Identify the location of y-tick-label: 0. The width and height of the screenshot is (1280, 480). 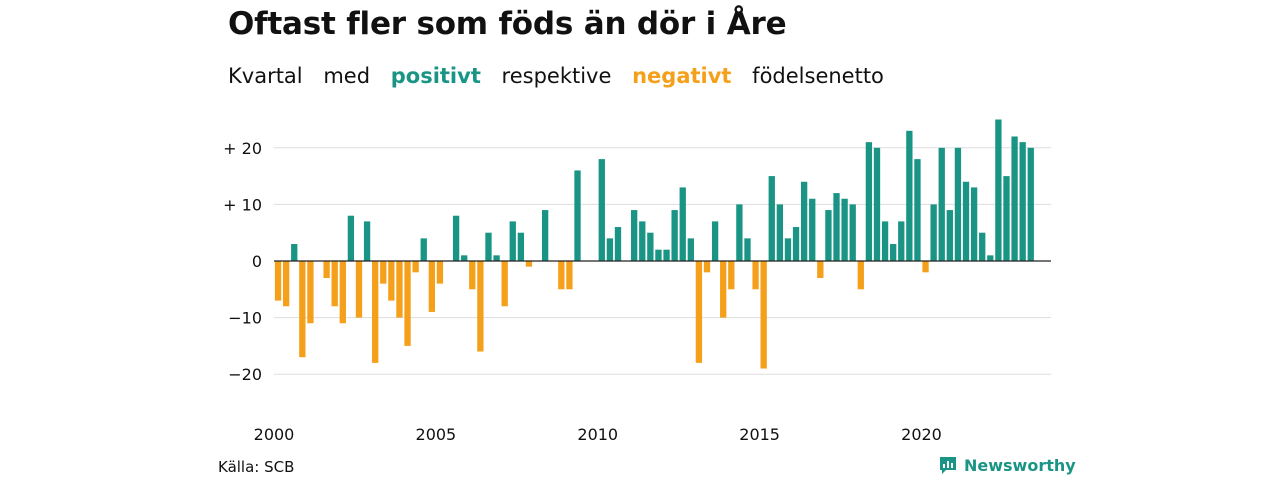
(257, 261).